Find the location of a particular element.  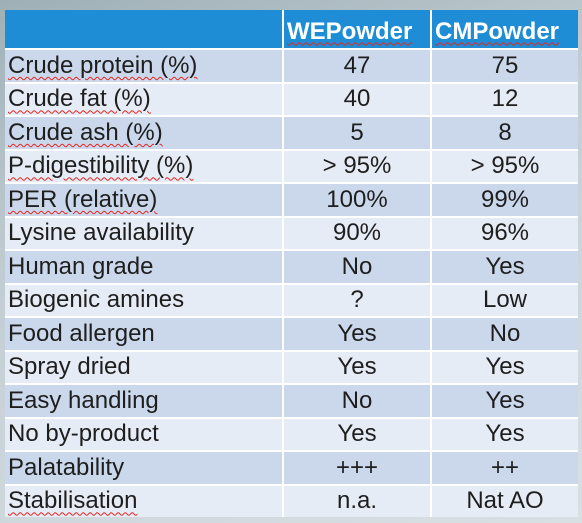

row-label-text: Food allergen is located at coordinates (81, 333).